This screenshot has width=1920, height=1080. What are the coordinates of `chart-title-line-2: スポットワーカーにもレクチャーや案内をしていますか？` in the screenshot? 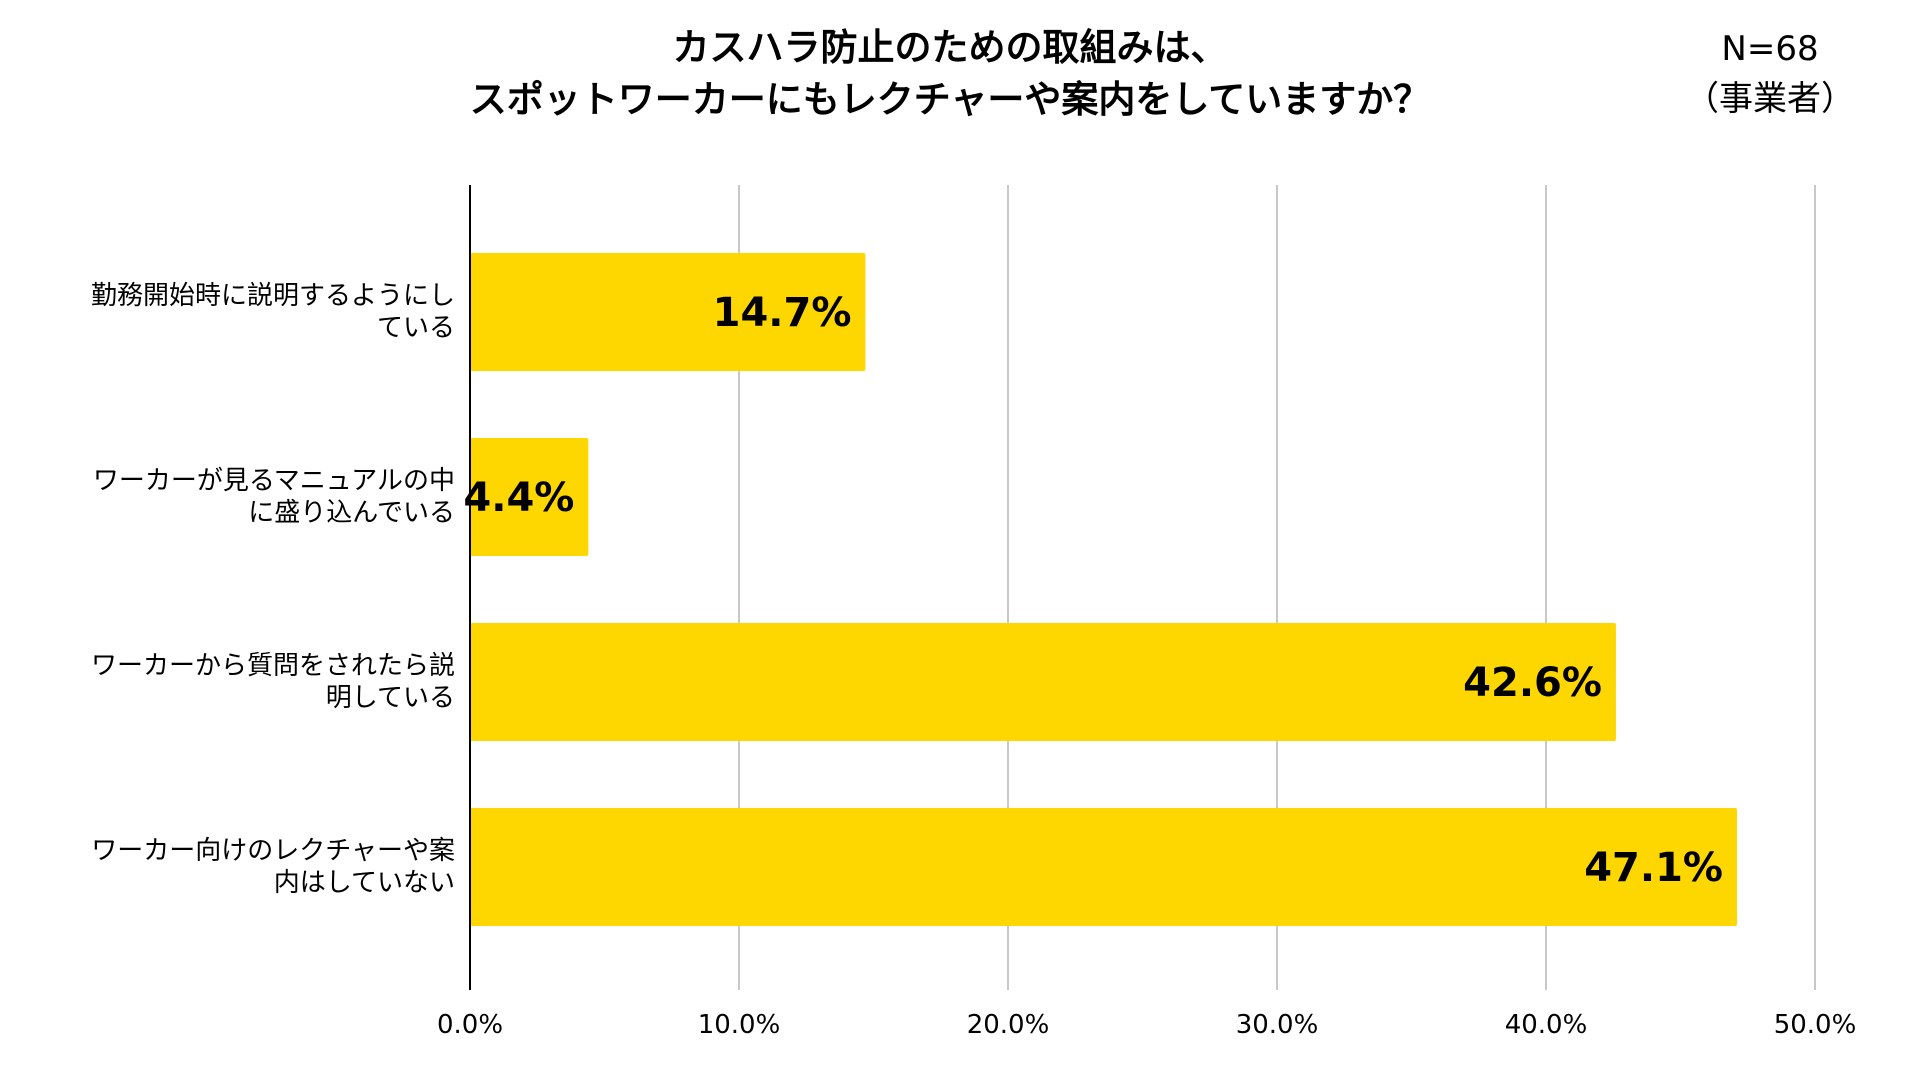 It's located at (950, 99).